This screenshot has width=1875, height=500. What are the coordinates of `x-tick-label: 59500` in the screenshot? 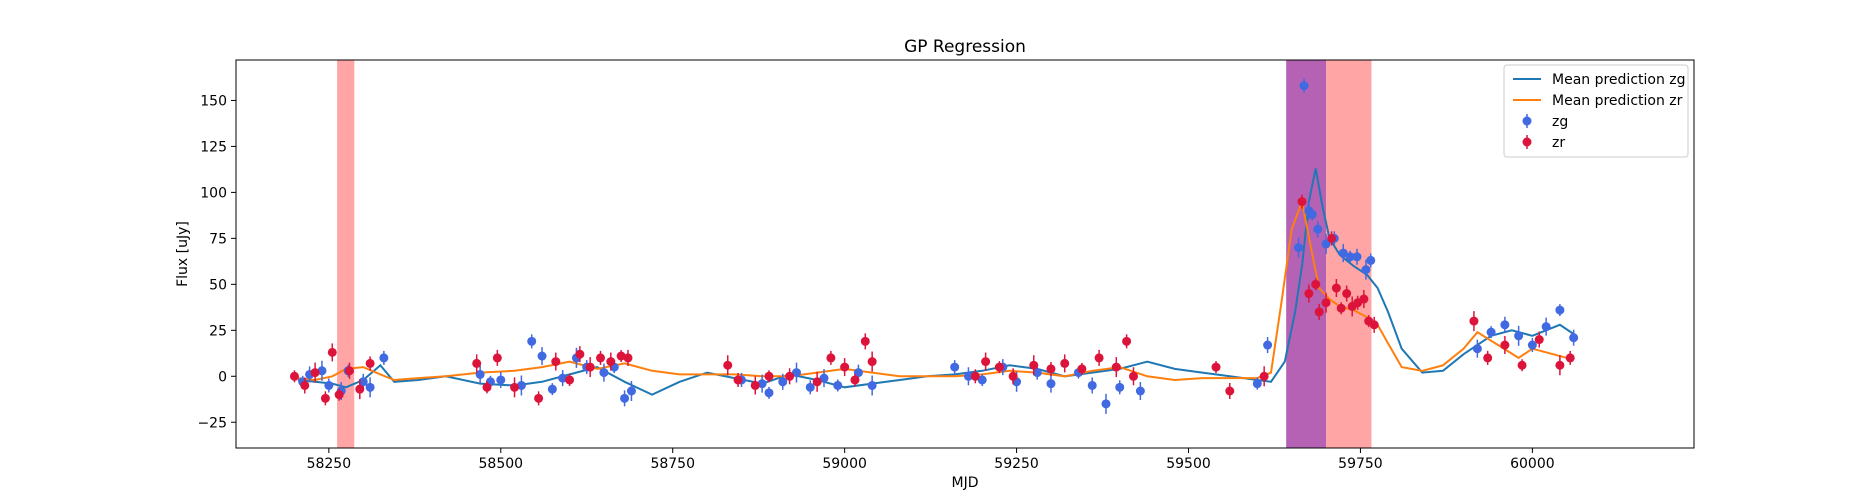 It's located at (1188, 464).